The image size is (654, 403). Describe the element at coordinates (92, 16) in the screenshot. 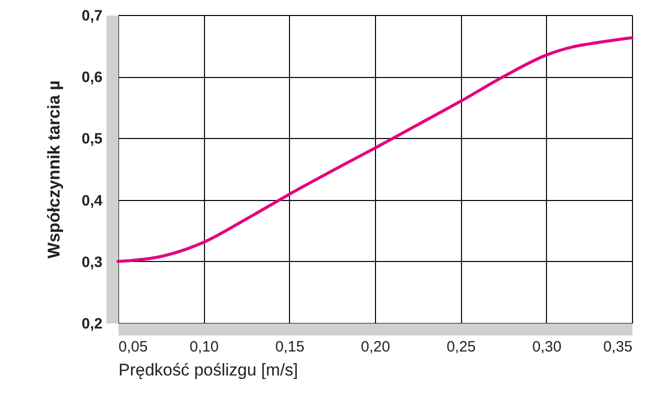

I see `y-tick-label: 0,7` at that location.